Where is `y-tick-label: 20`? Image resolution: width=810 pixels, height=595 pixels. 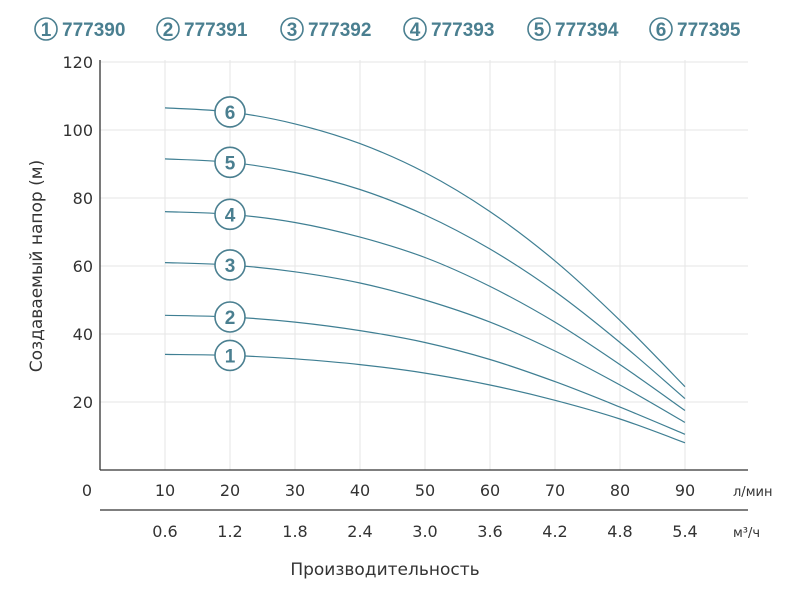 y-tick-label: 20 is located at coordinates (83, 402).